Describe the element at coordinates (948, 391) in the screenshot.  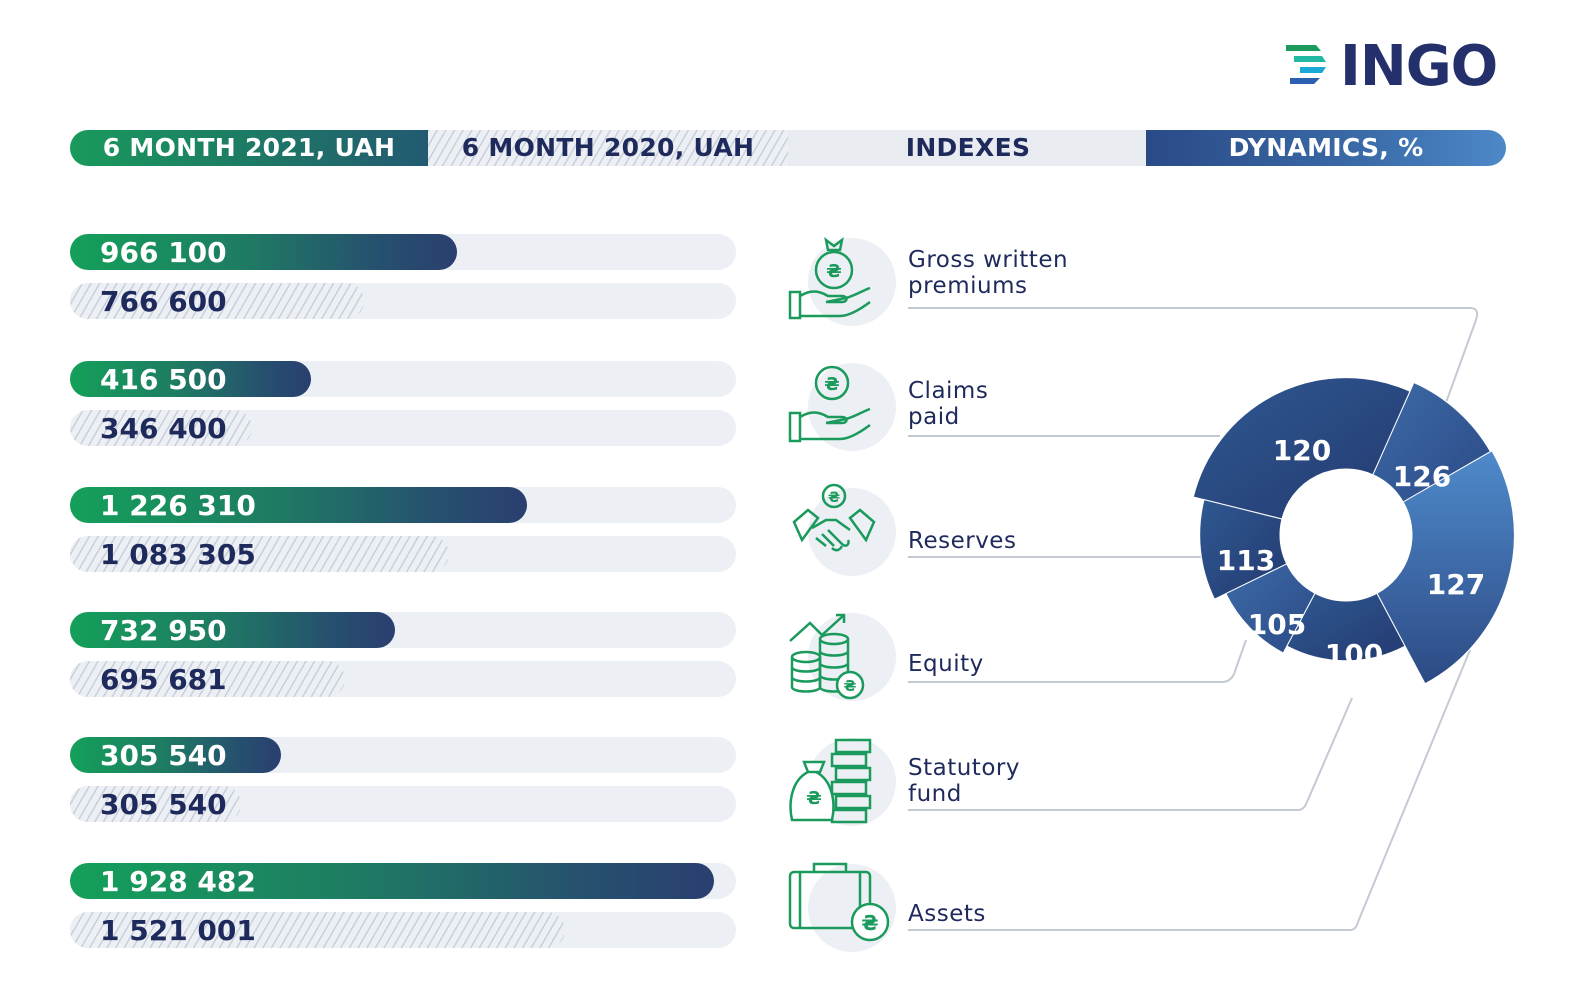
I see `index-label-line1: Claims` at that location.